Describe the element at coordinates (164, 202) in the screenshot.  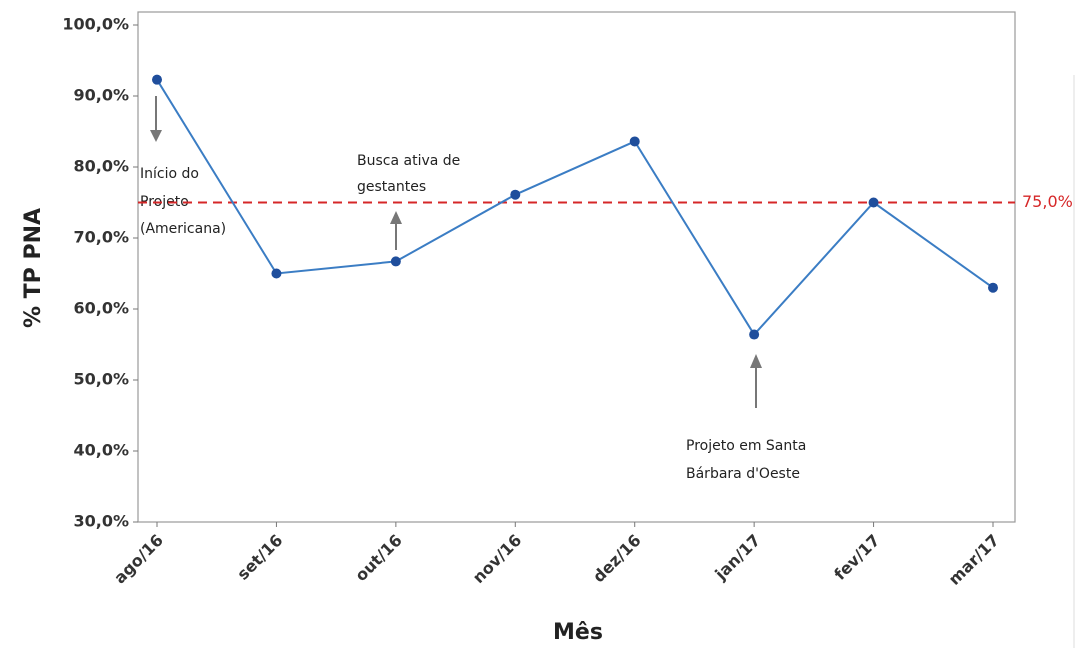
I see `annotation-text: Projeto` at that location.